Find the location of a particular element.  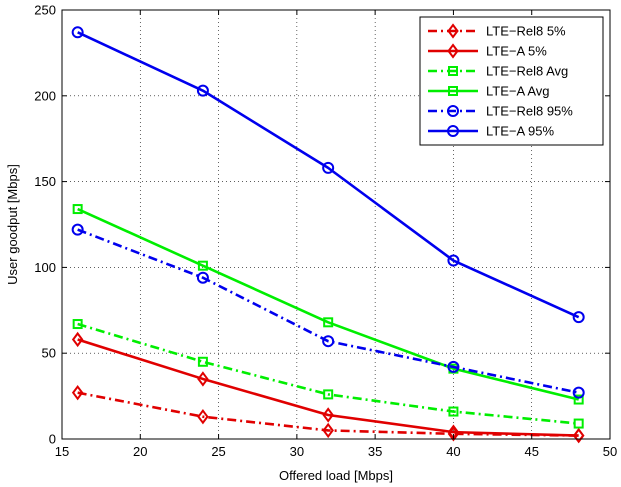

legend-entry: LTE−Rel8 95% is located at coordinates (500, 111).